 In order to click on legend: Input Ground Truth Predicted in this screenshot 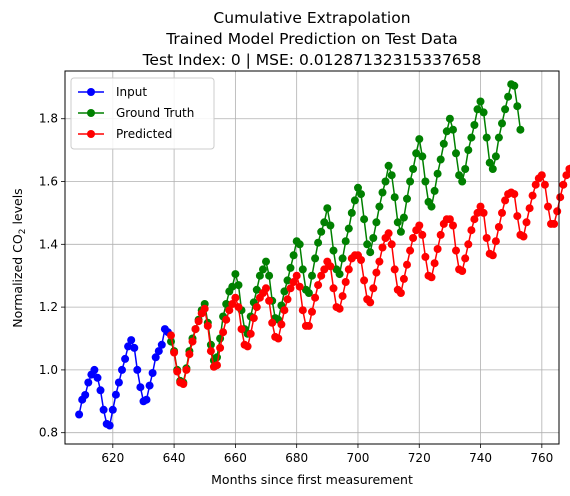, I will do `click(142, 113)`.